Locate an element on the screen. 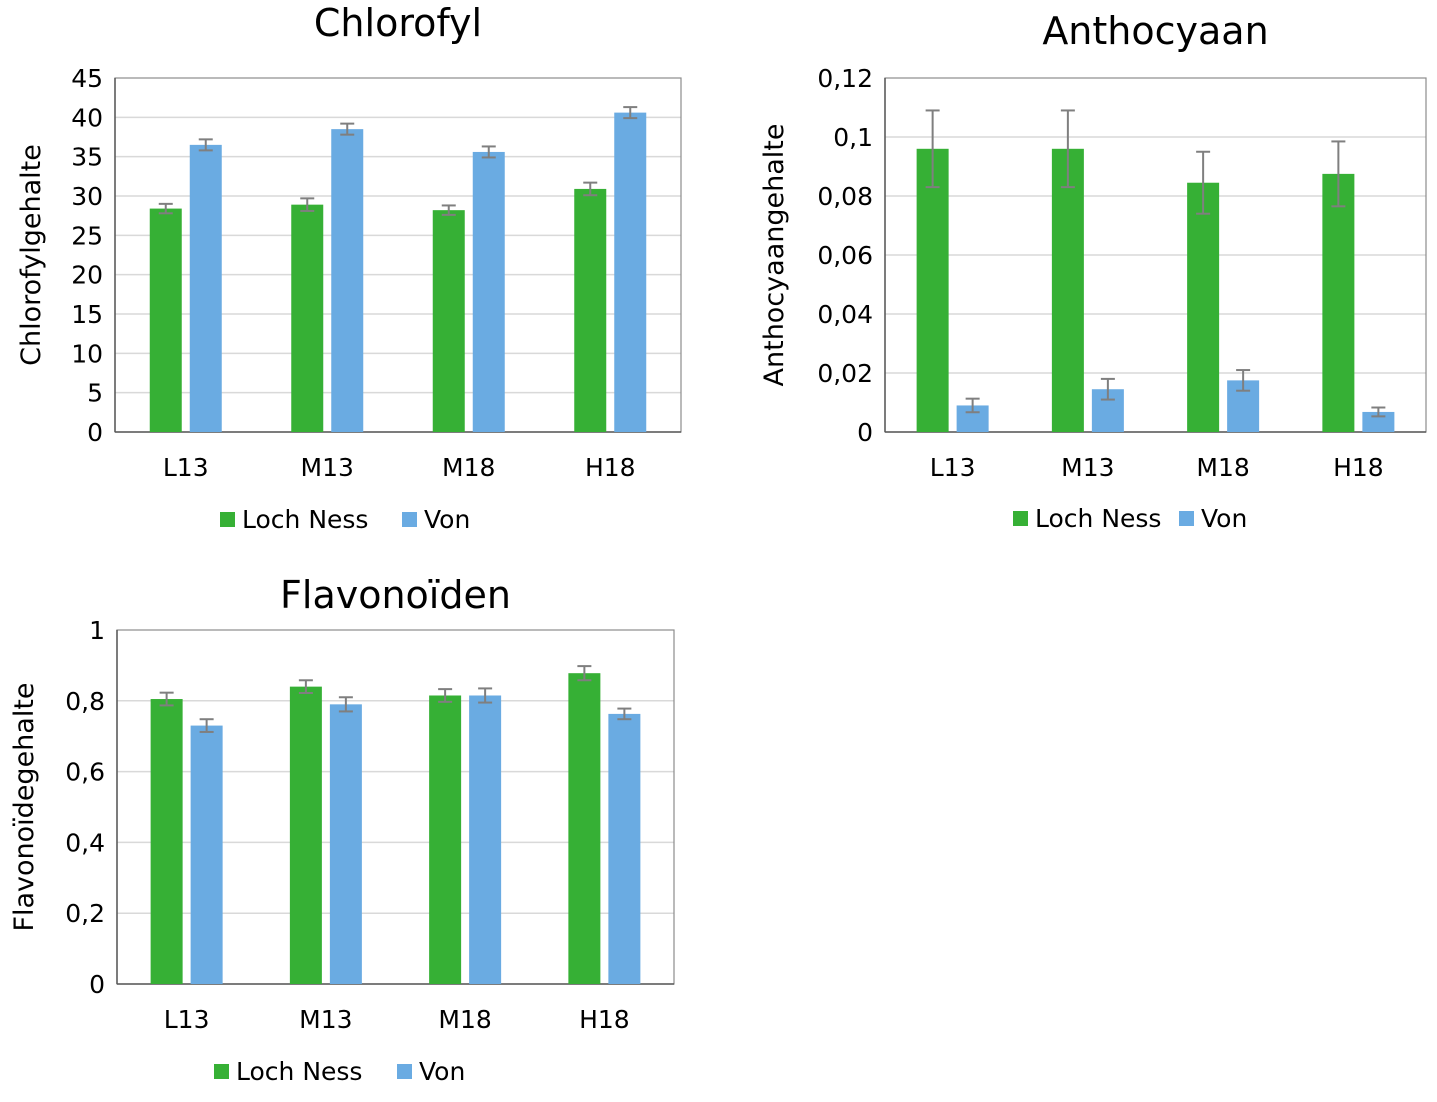  y-tick-label: 0,6 is located at coordinates (85, 772).